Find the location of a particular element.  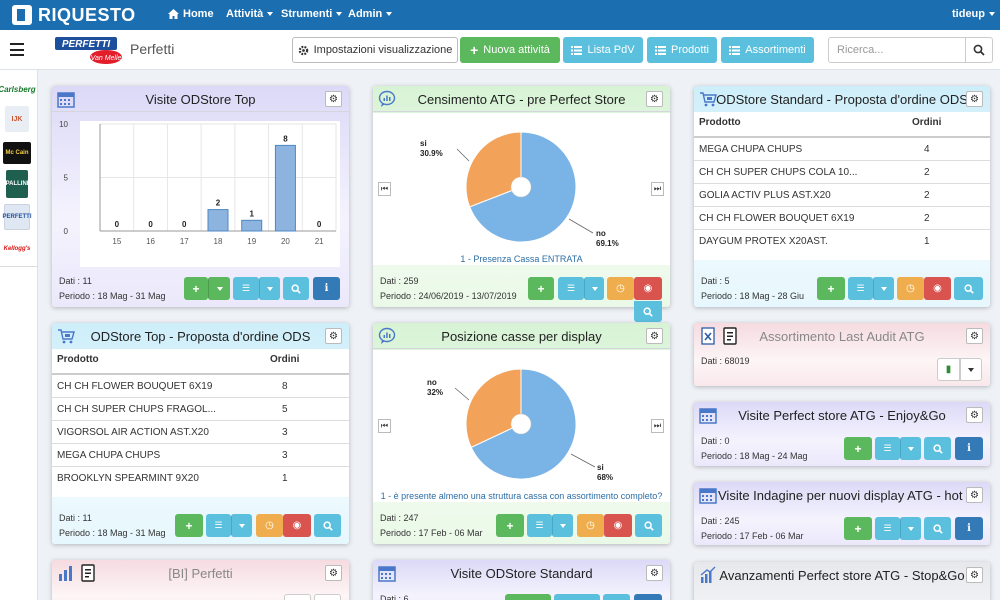

list-button is located at coordinates (577, 597).